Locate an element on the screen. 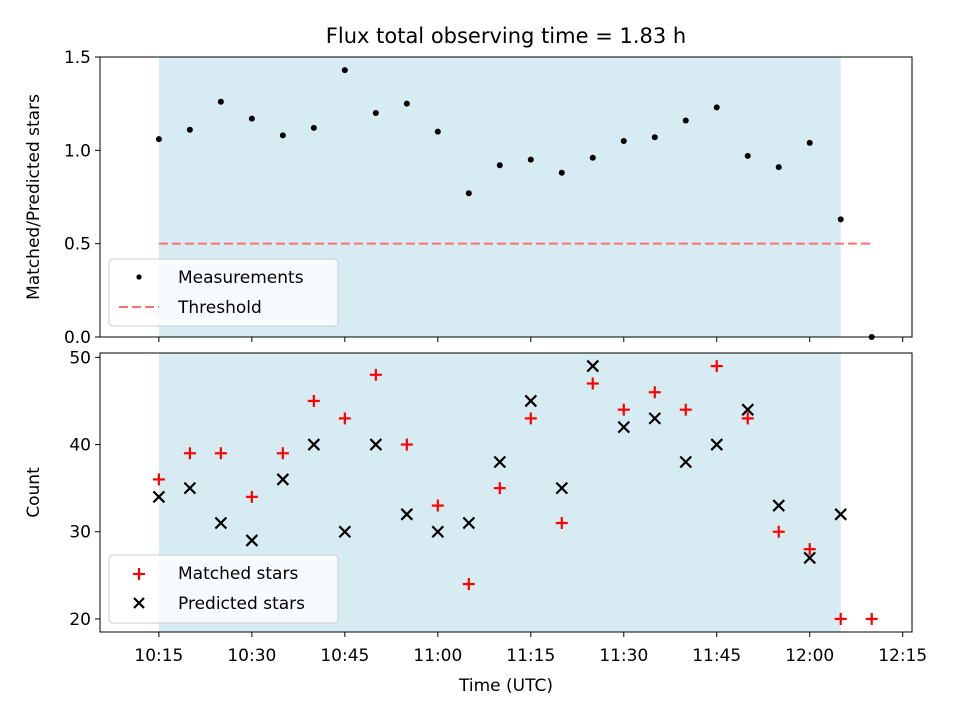 The image size is (960, 725). x-tick-label: 10:30 is located at coordinates (251, 656).